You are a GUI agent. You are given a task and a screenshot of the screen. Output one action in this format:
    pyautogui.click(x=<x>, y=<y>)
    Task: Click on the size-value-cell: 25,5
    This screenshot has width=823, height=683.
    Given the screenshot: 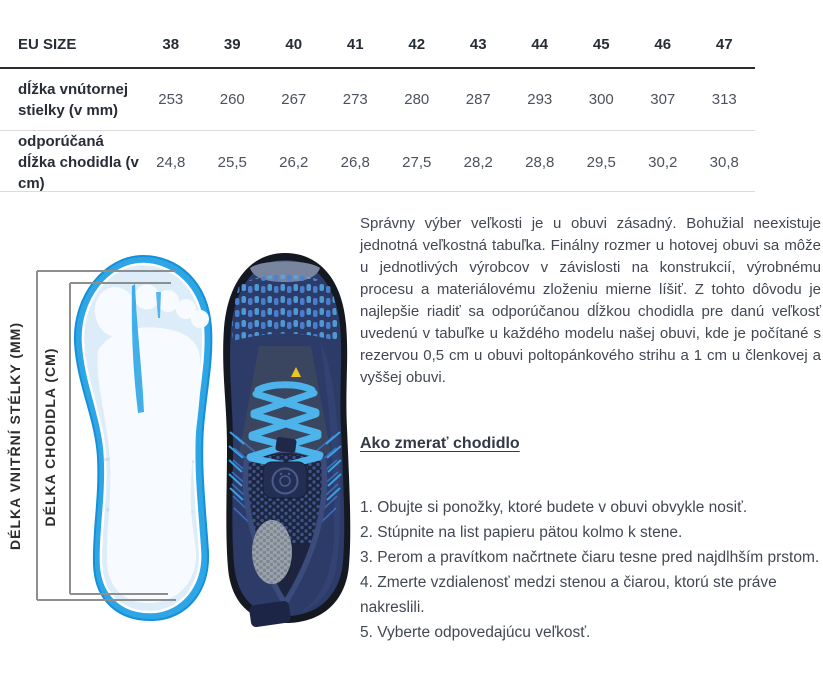 What is the action you would take?
    pyautogui.click(x=232, y=162)
    